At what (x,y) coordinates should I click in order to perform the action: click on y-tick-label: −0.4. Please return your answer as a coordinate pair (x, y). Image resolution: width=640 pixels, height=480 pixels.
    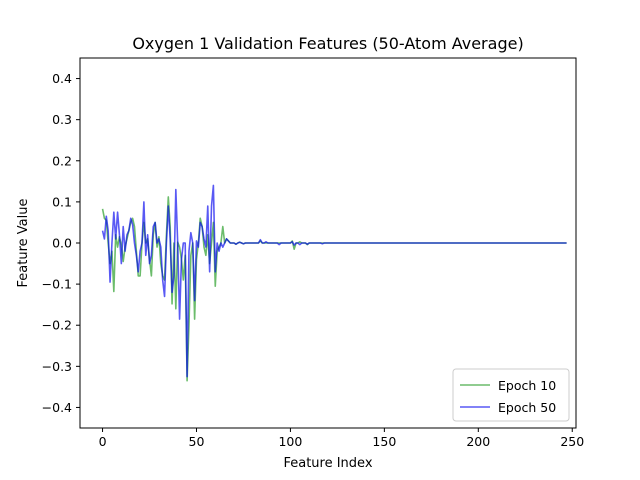
    Looking at the image, I should click on (57, 407).